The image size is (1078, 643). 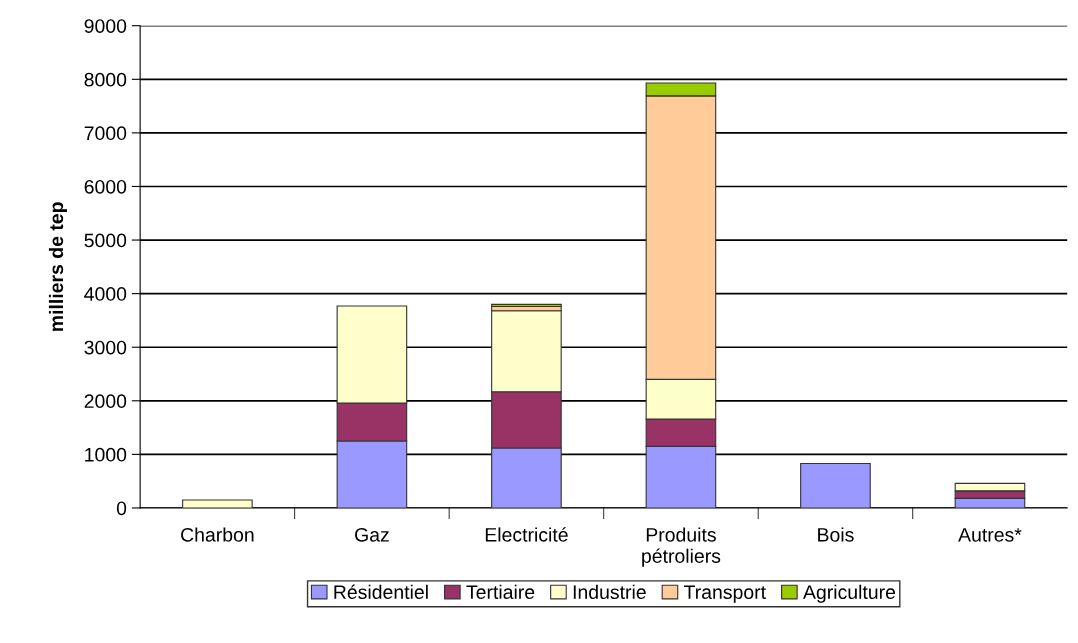 What do you see at coordinates (500, 592) in the screenshot?
I see `legend-label: Tertiaire` at bounding box center [500, 592].